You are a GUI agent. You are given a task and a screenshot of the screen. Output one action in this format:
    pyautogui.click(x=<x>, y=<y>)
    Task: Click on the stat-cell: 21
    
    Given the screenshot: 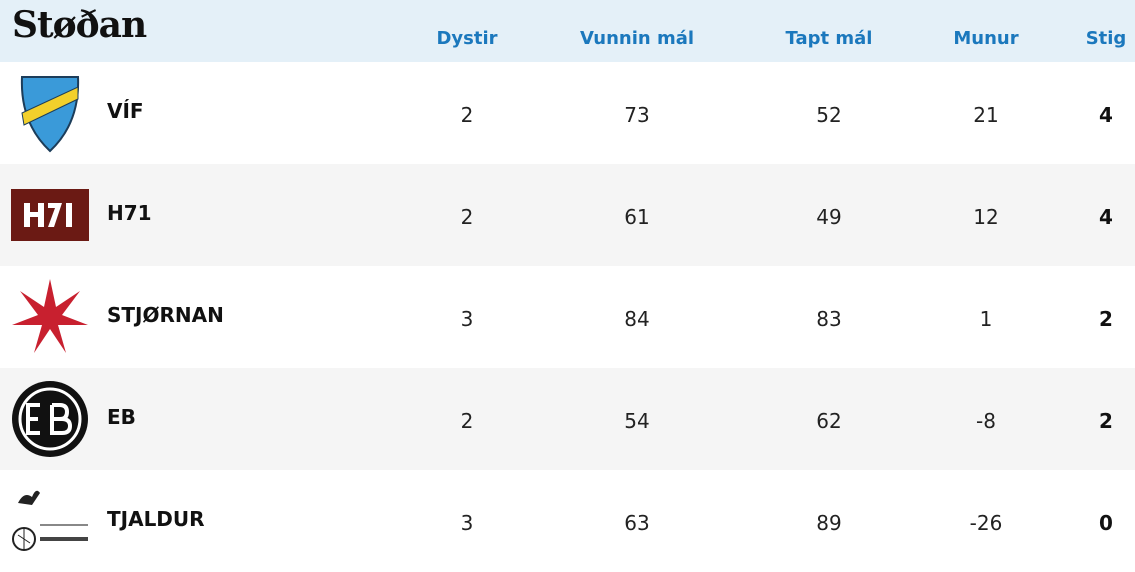 What is the action you would take?
    pyautogui.click(x=986, y=115)
    